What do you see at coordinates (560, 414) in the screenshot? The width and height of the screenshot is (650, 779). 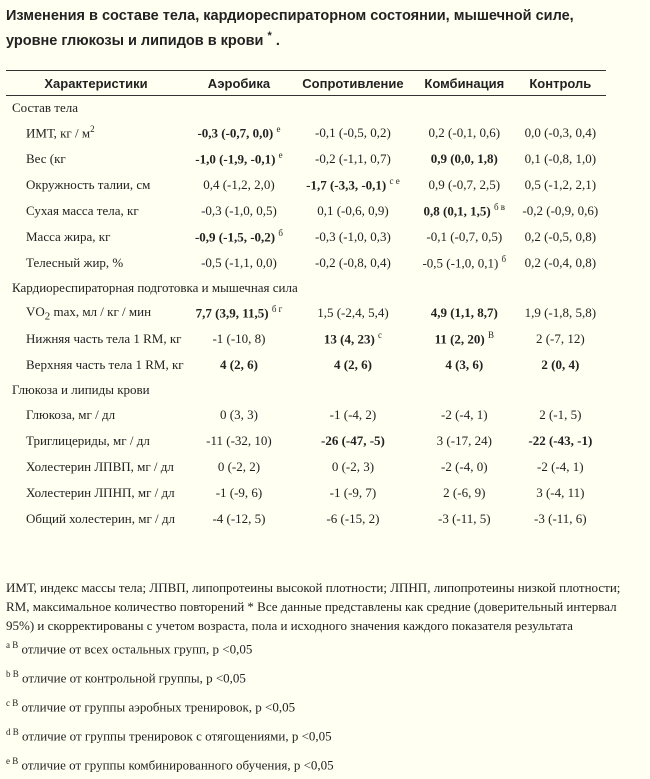 I see `table-cell: 2 (-1, 5)` at bounding box center [560, 414].